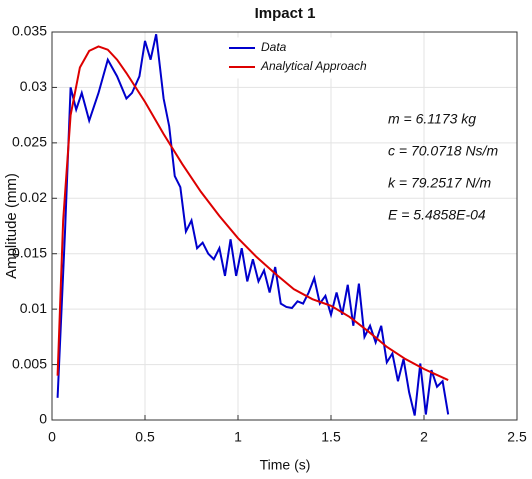  Describe the element at coordinates (52, 437) in the screenshot. I see `x-tick-label: 0` at that location.